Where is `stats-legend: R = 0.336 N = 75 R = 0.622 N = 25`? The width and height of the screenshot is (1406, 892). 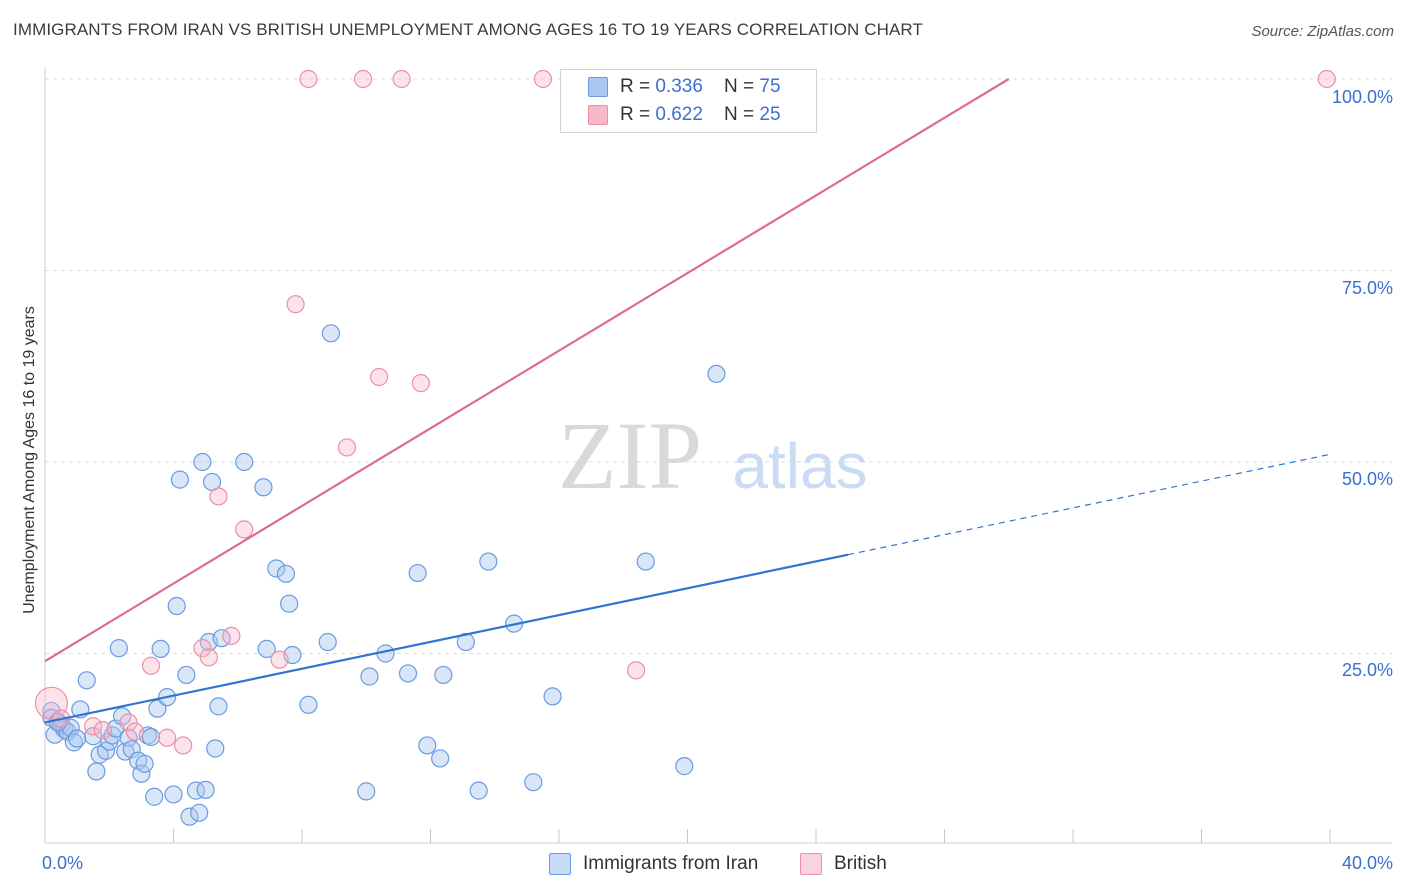 stats-legend: R = 0.336 N = 75 R = 0.622 N = 25 is located at coordinates (688, 101).